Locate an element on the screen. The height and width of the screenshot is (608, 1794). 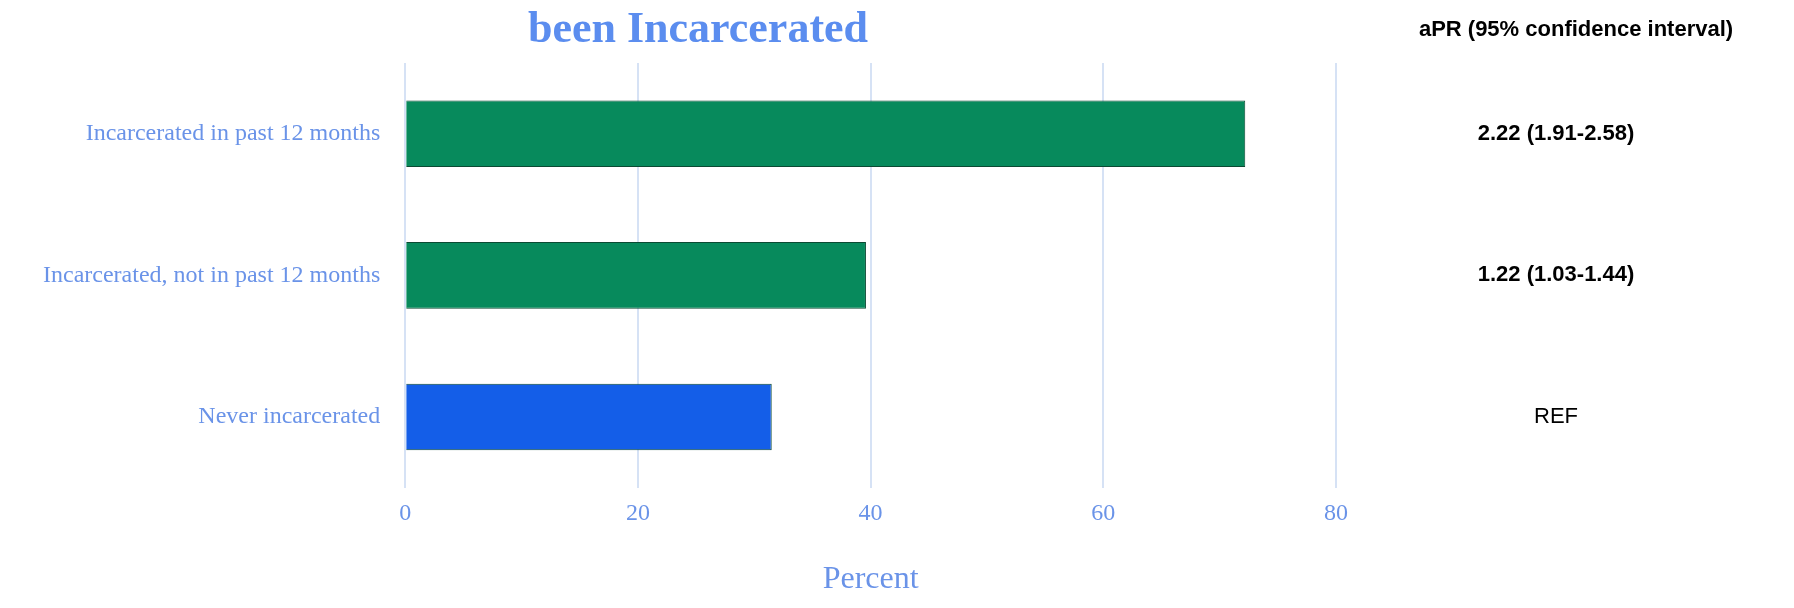
text: 2.22 (1.91-2.58) is located at coordinates (1556, 132).